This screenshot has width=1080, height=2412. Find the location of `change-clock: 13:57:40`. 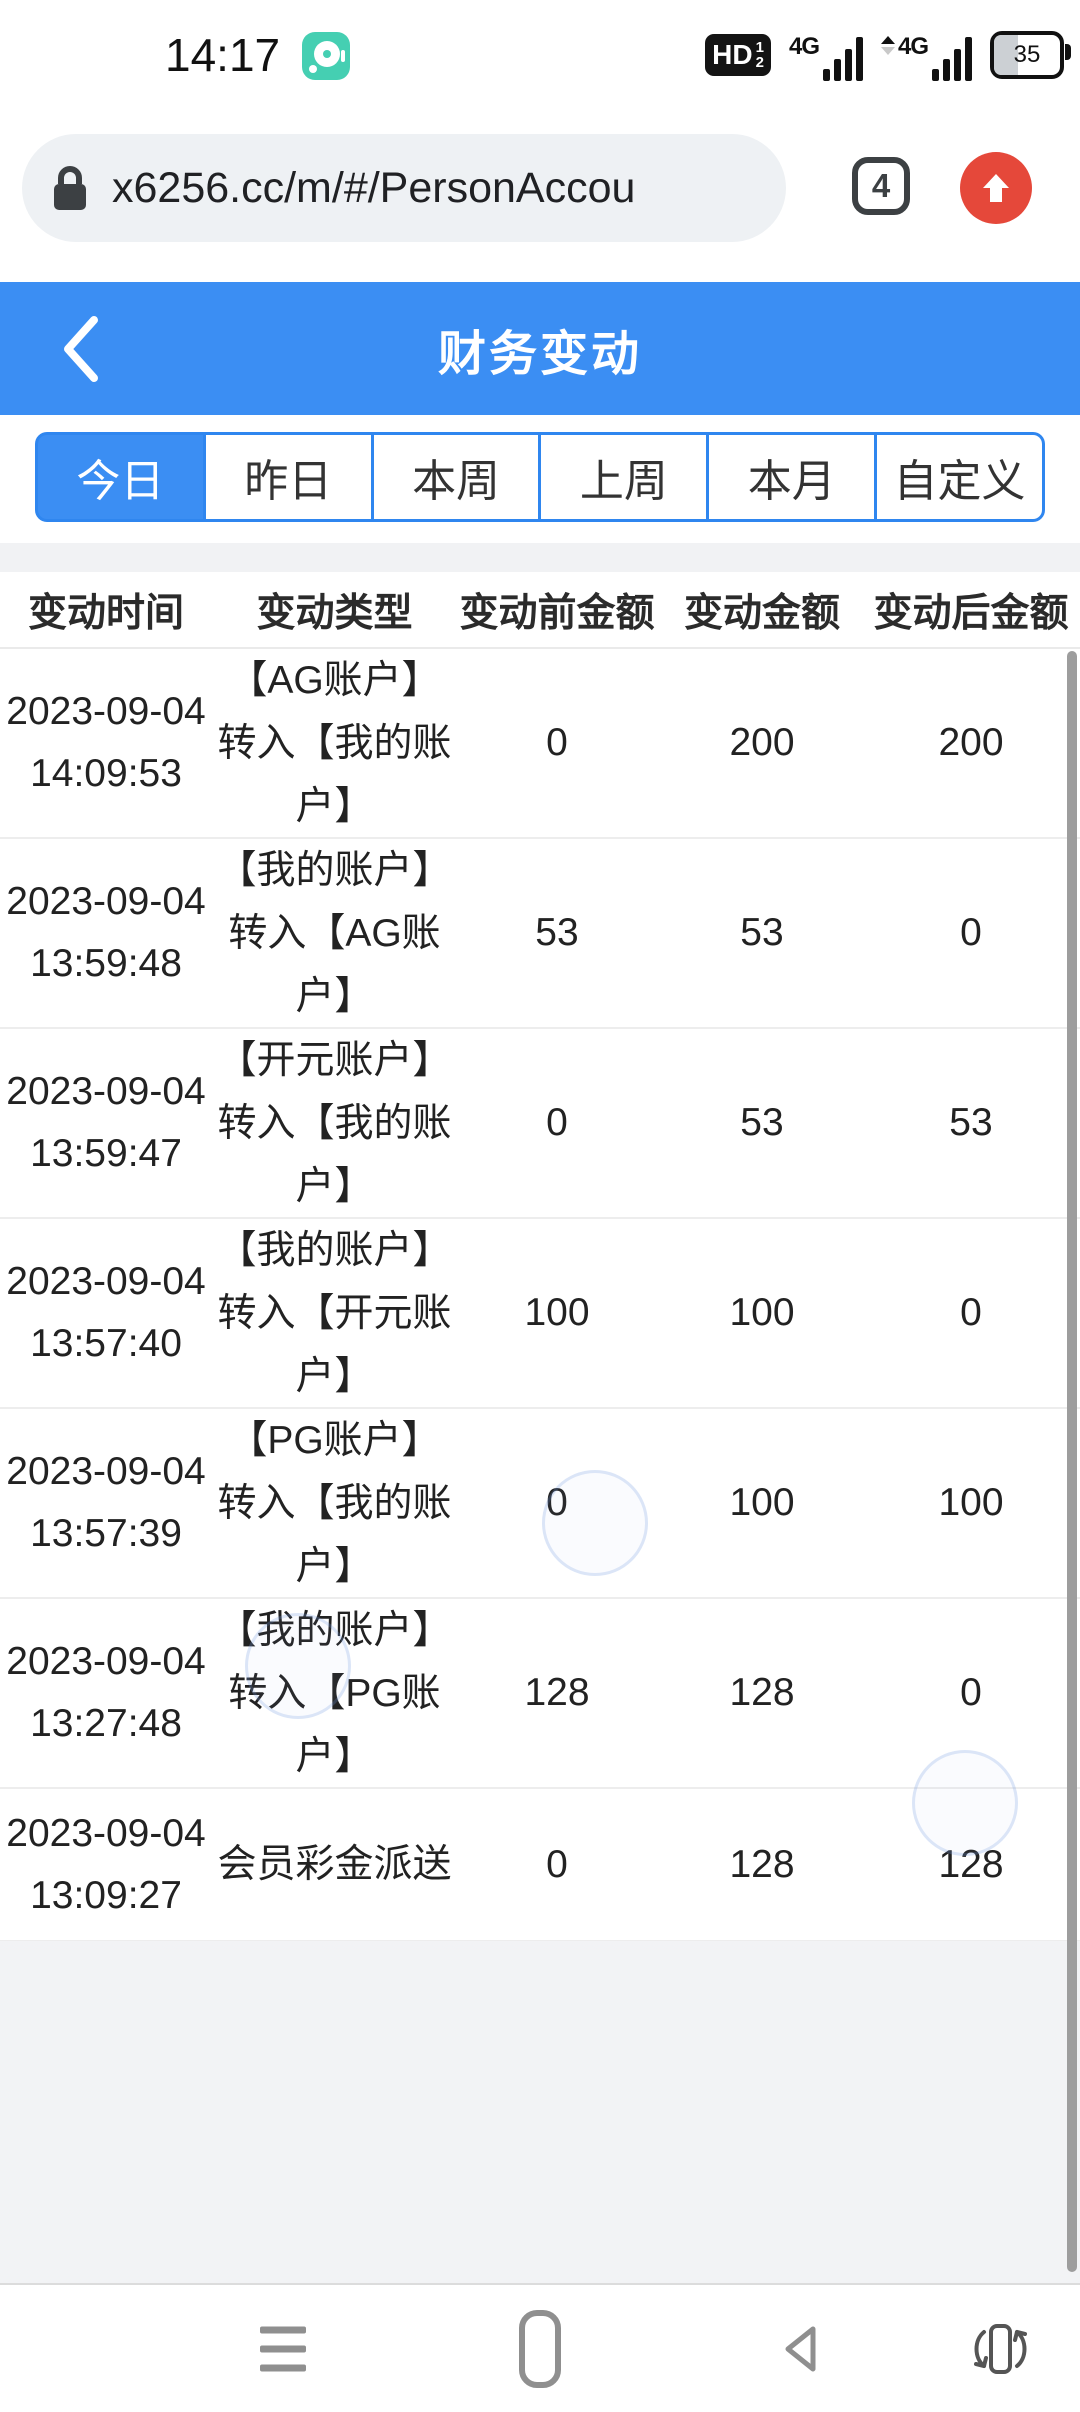

change-clock: 13:57:40 is located at coordinates (106, 1343).